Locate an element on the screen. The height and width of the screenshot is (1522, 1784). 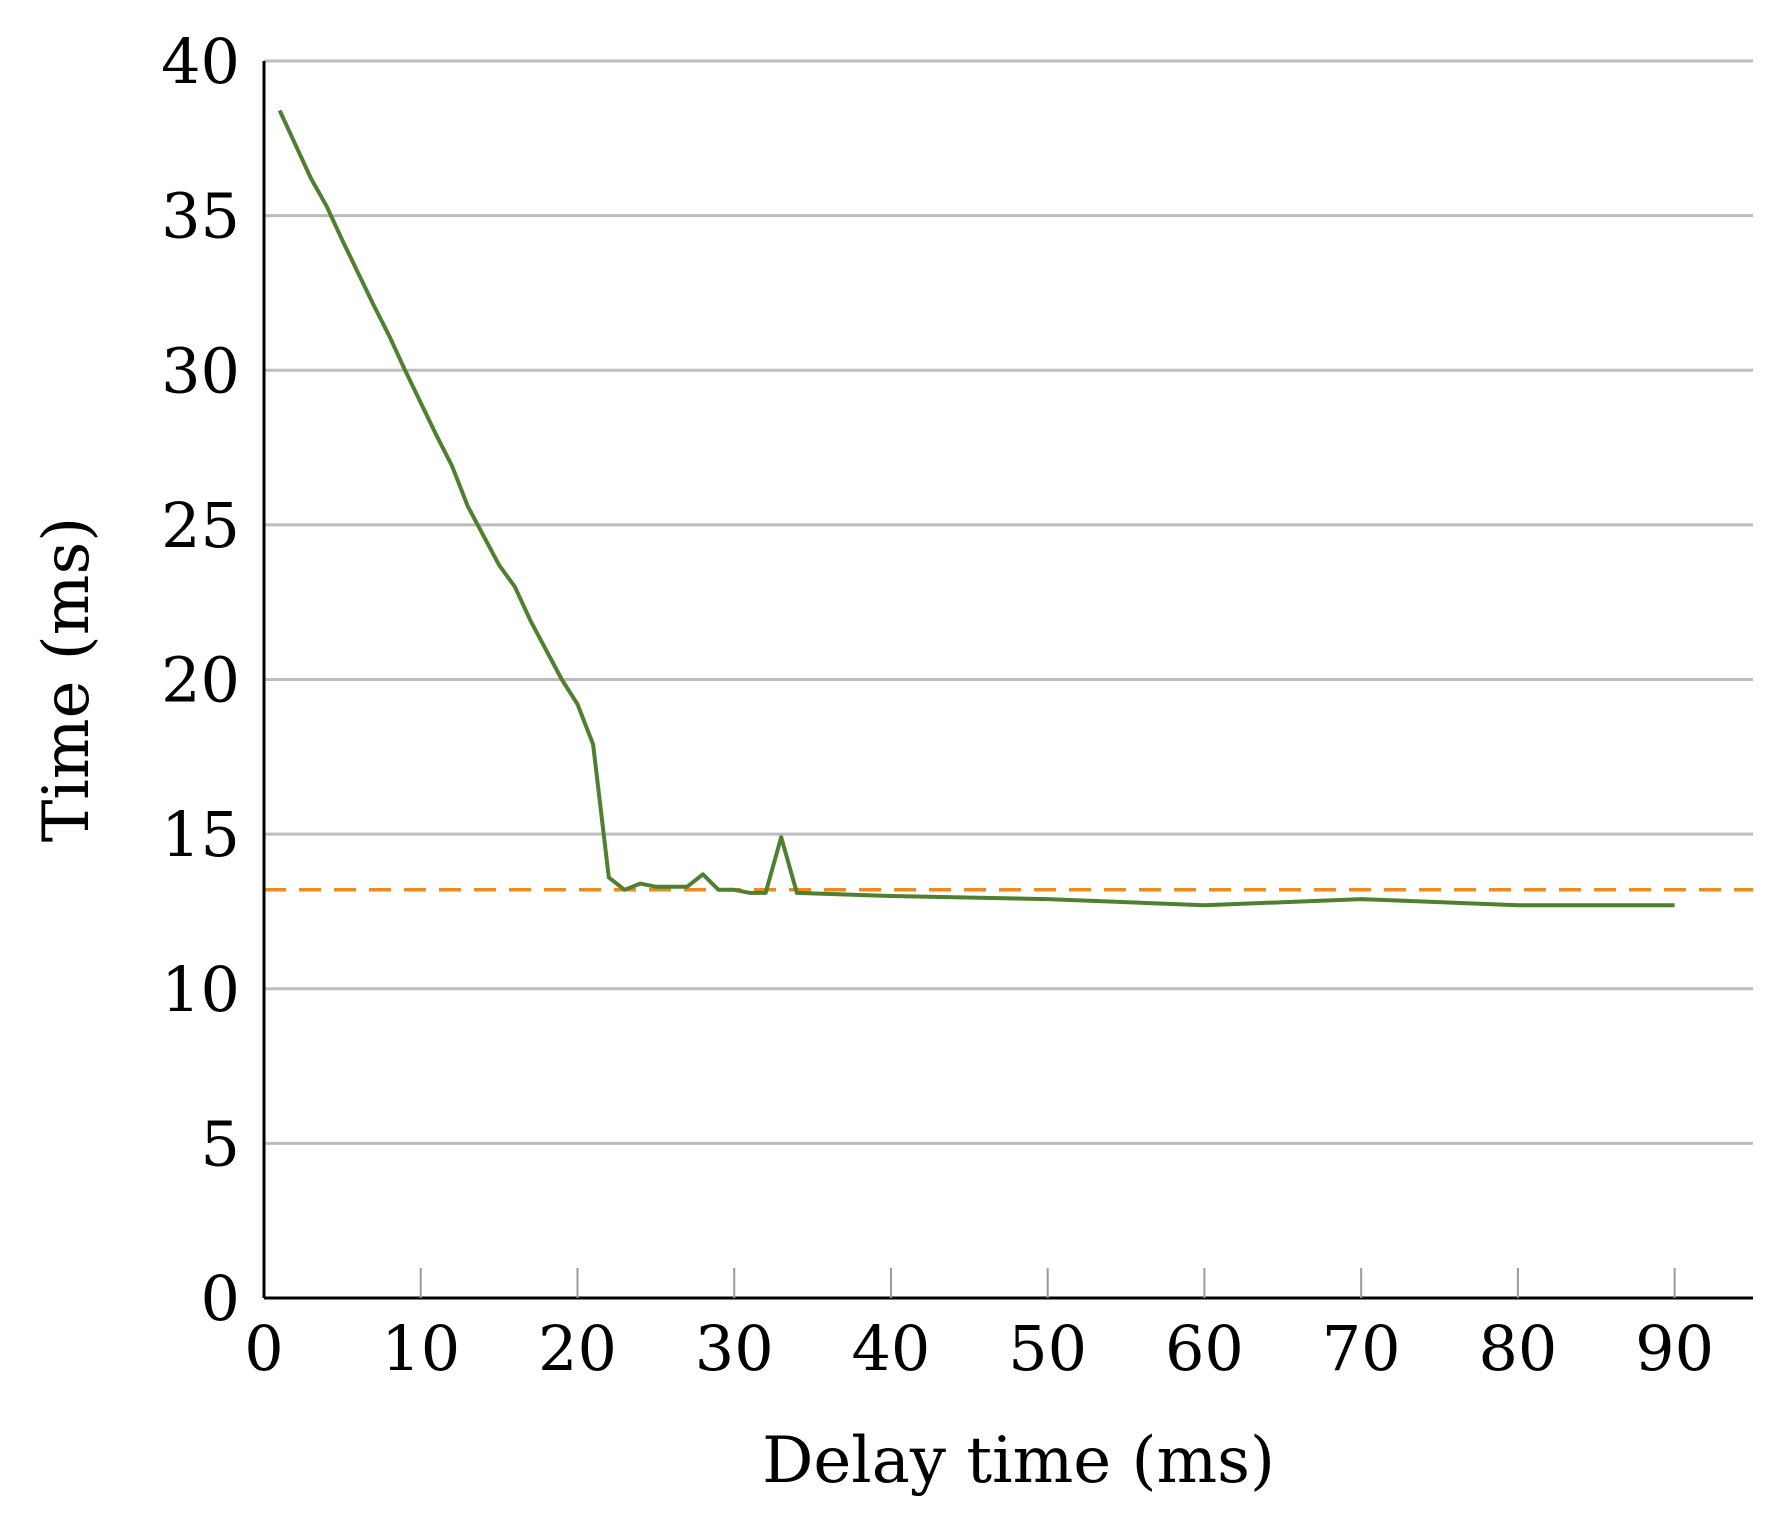
y-tick-label: 20 is located at coordinates (200, 680).